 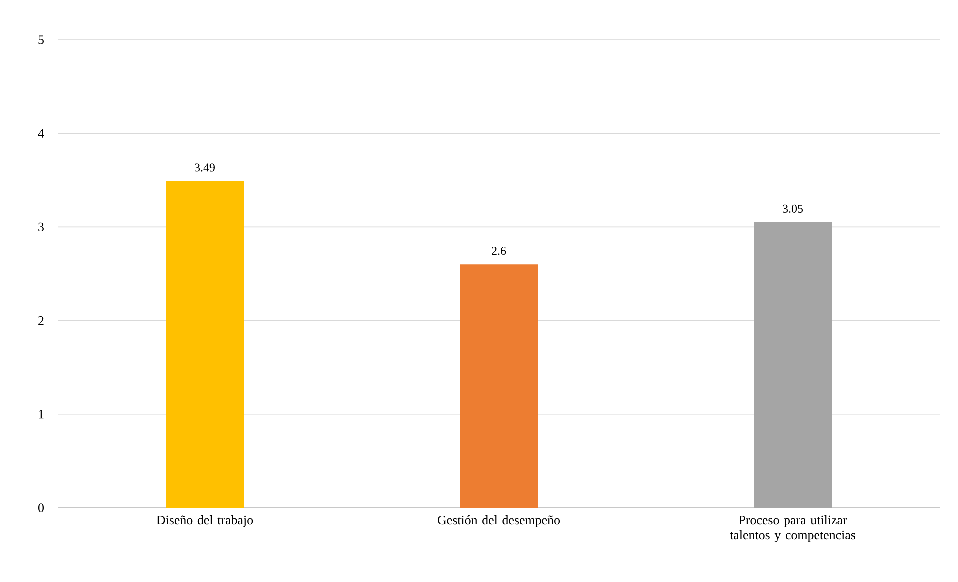 What do you see at coordinates (41, 508) in the screenshot?
I see `y-tick-label: 0` at bounding box center [41, 508].